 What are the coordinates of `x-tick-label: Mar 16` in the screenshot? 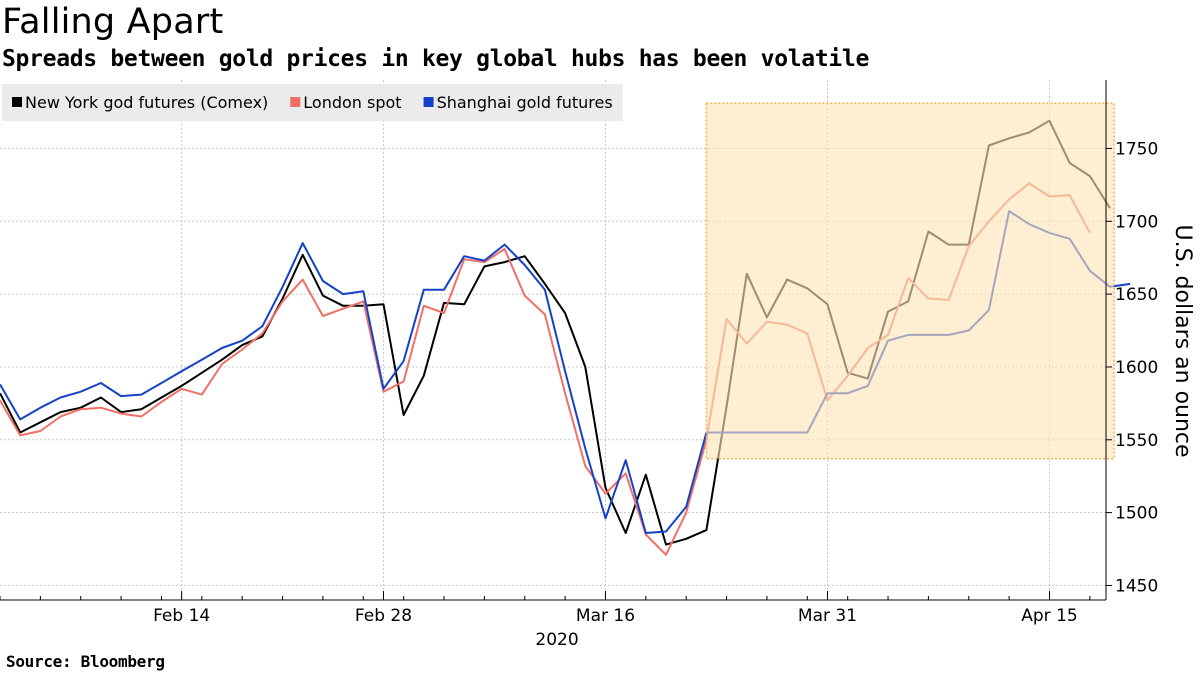 It's located at (605, 616).